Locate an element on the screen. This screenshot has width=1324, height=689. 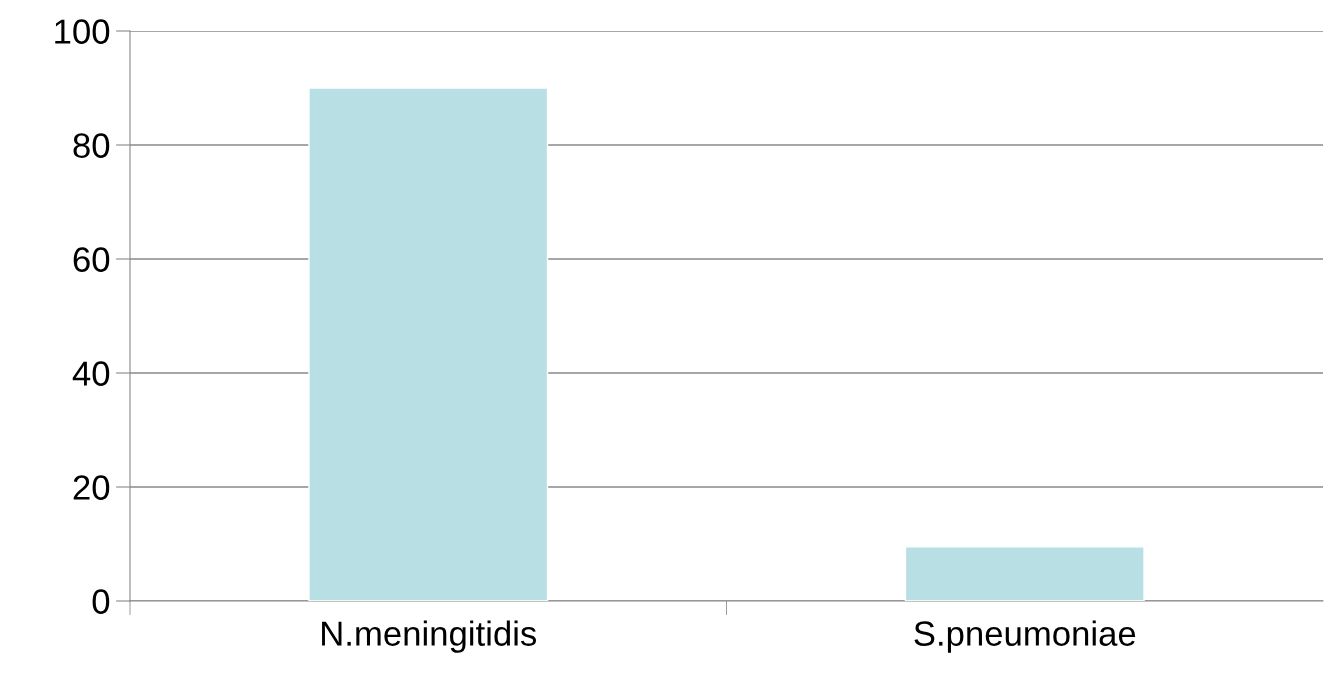
y-tick-label: 80 is located at coordinates (91, 145).